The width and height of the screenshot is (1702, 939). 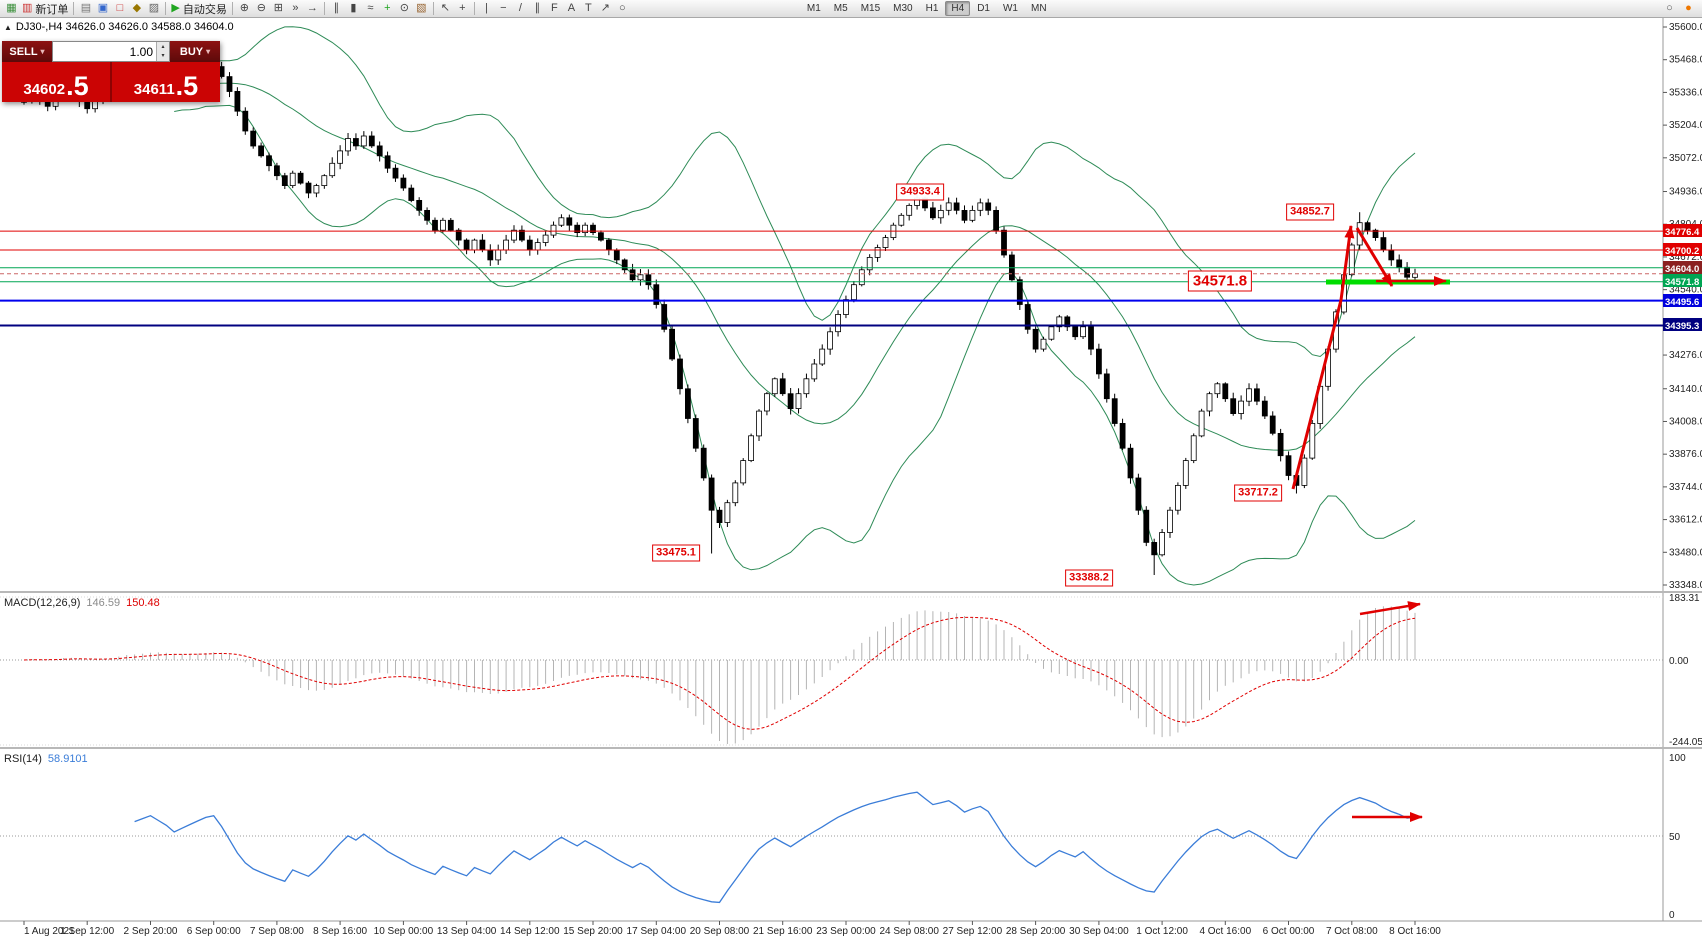 What do you see at coordinates (813, 8) in the screenshot?
I see `timeframe-m1: M1` at bounding box center [813, 8].